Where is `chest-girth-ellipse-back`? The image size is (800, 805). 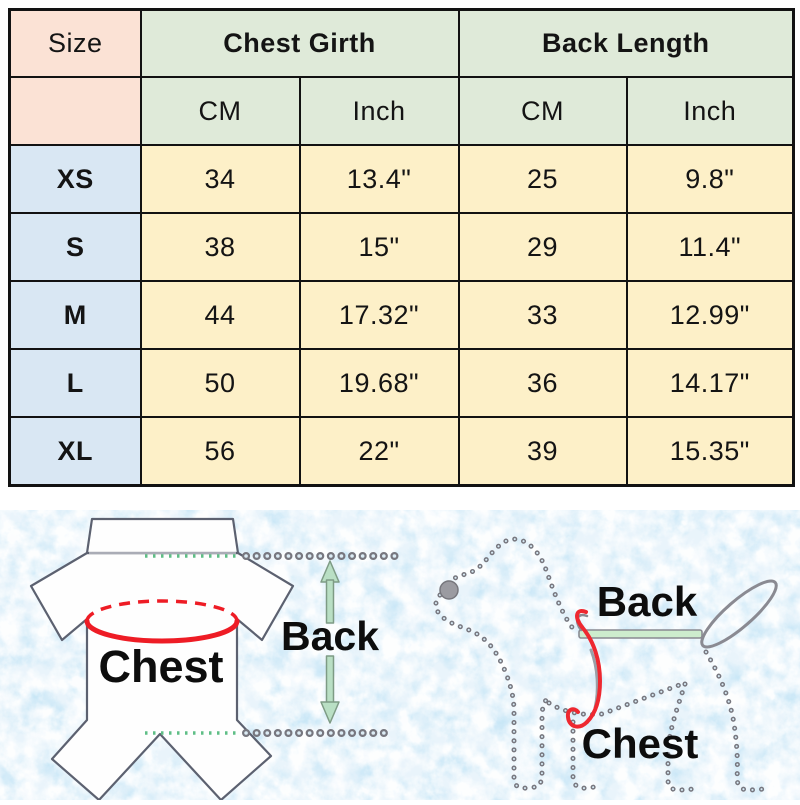 chest-girth-ellipse-back is located at coordinates (162, 610).